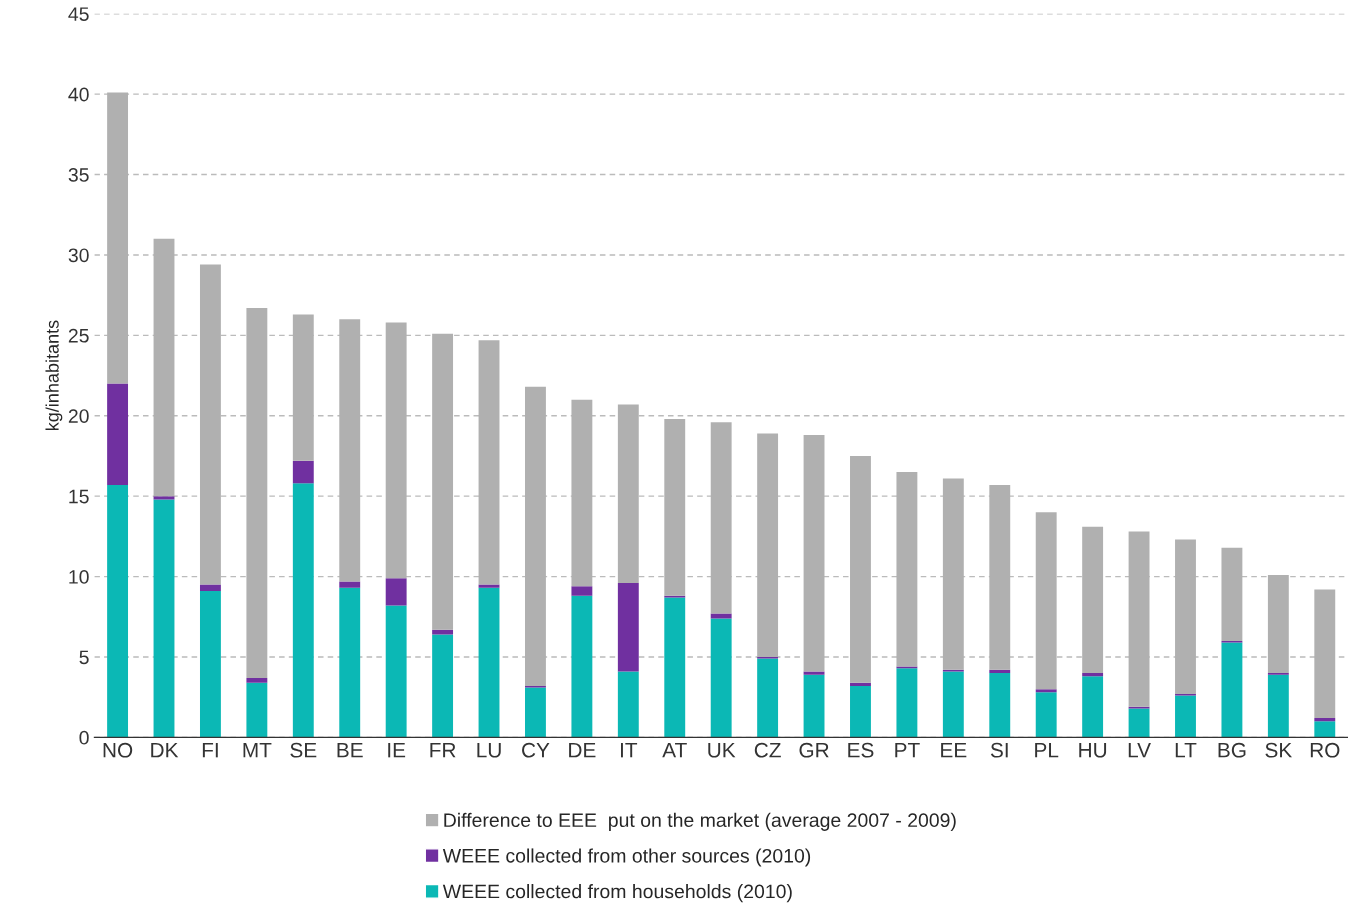  What do you see at coordinates (78, 416) in the screenshot?
I see `y-tick-label: 20` at bounding box center [78, 416].